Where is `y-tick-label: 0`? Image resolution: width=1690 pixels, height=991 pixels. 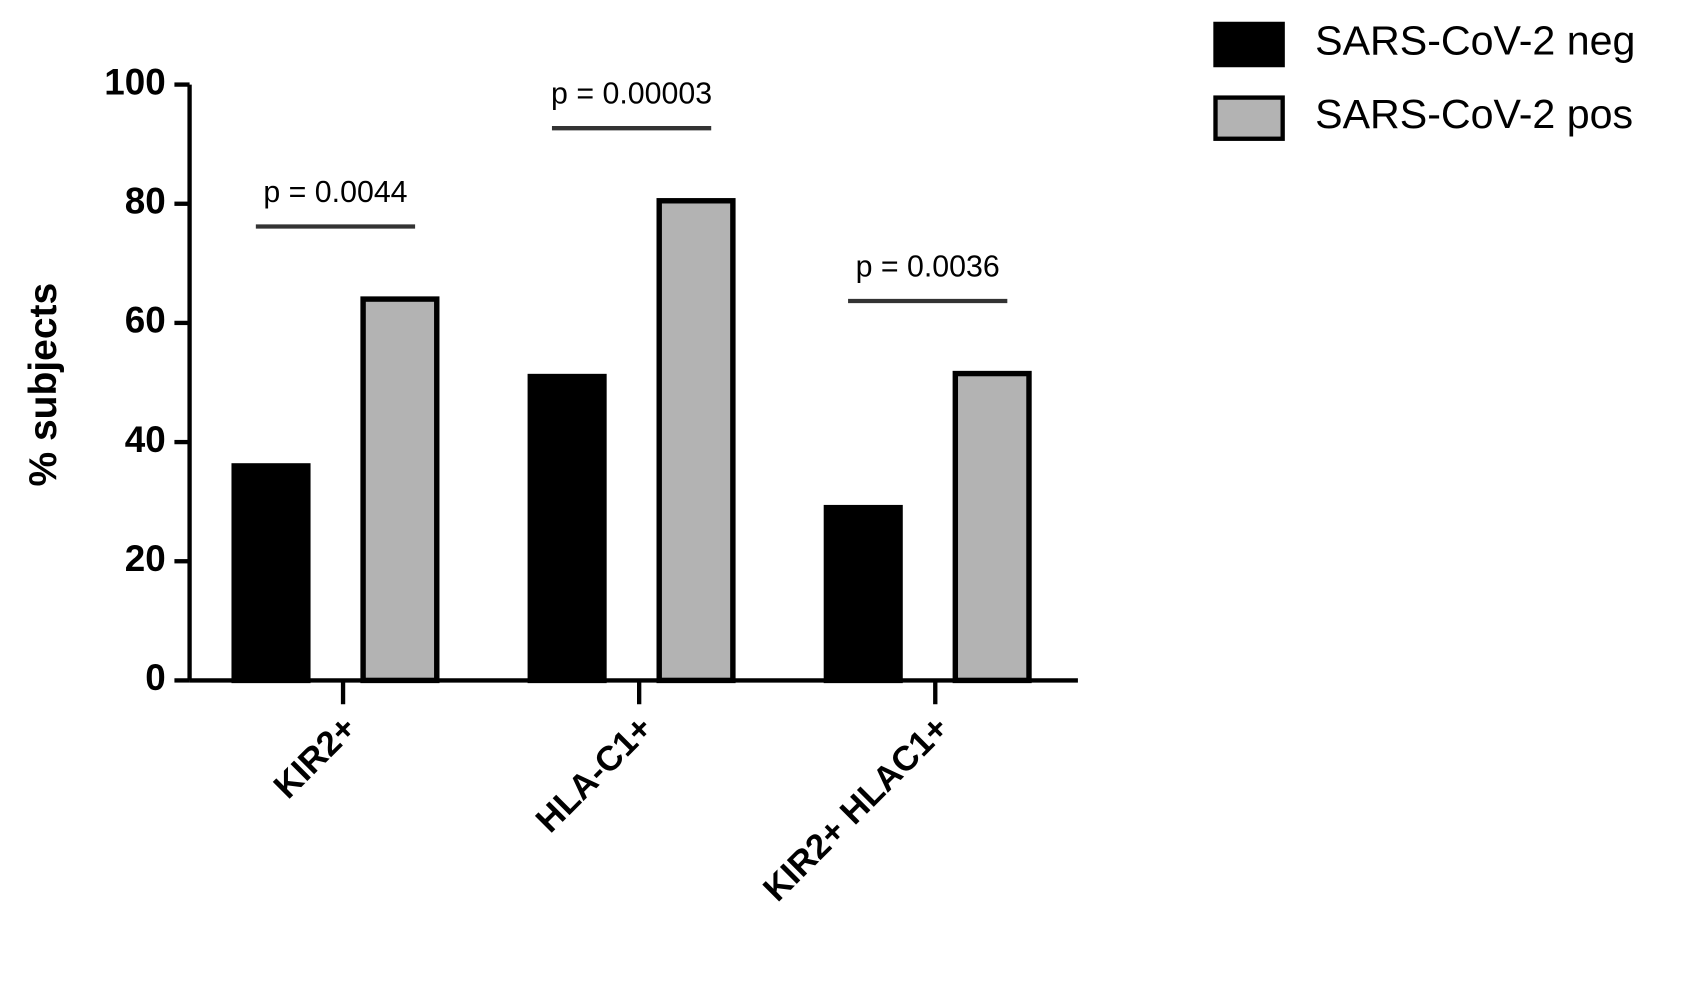
y-tick-label: 0 is located at coordinates (155, 677).